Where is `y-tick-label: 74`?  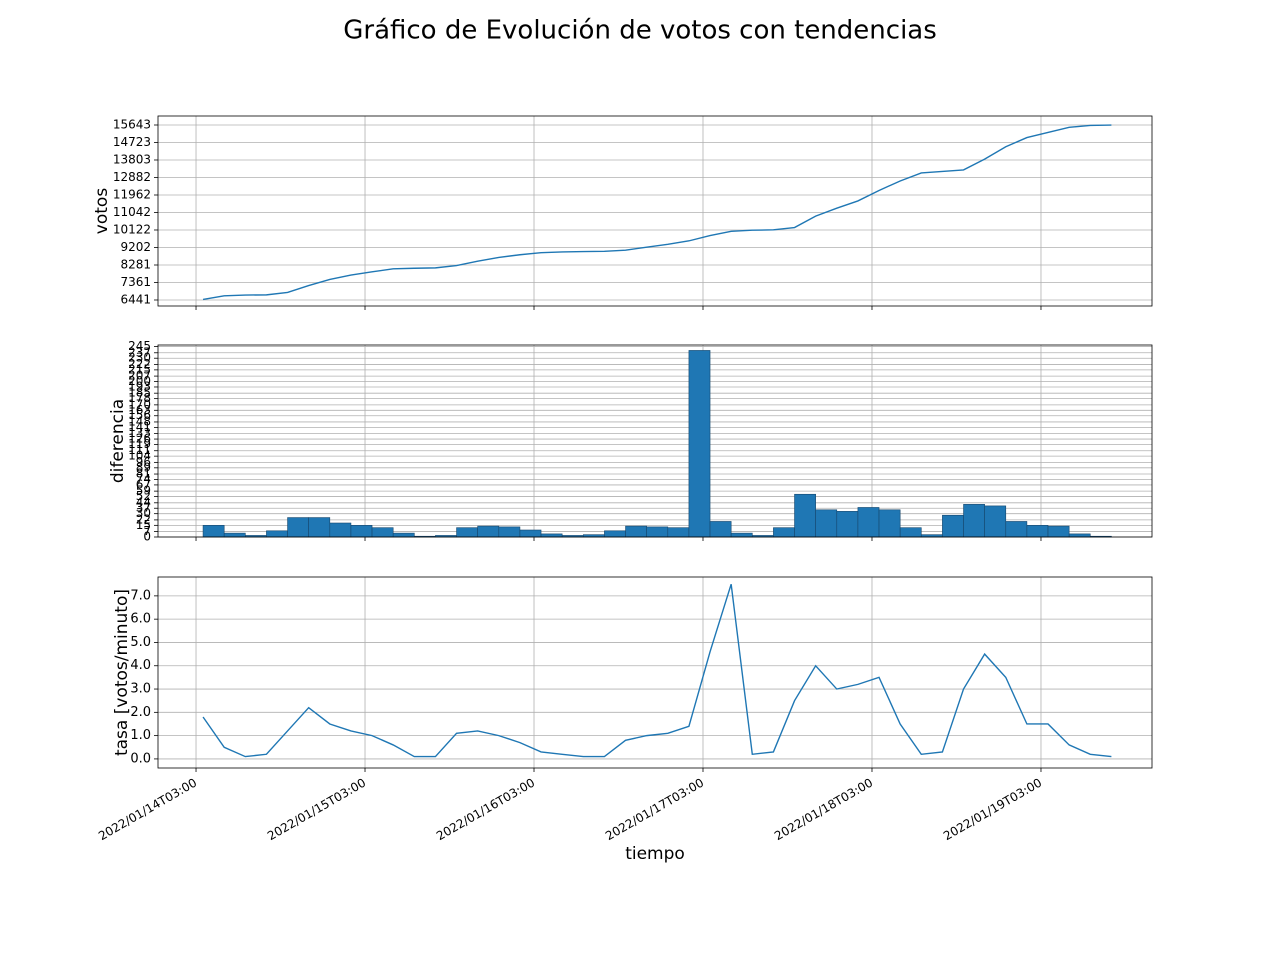 y-tick-label: 74 is located at coordinates (143, 479).